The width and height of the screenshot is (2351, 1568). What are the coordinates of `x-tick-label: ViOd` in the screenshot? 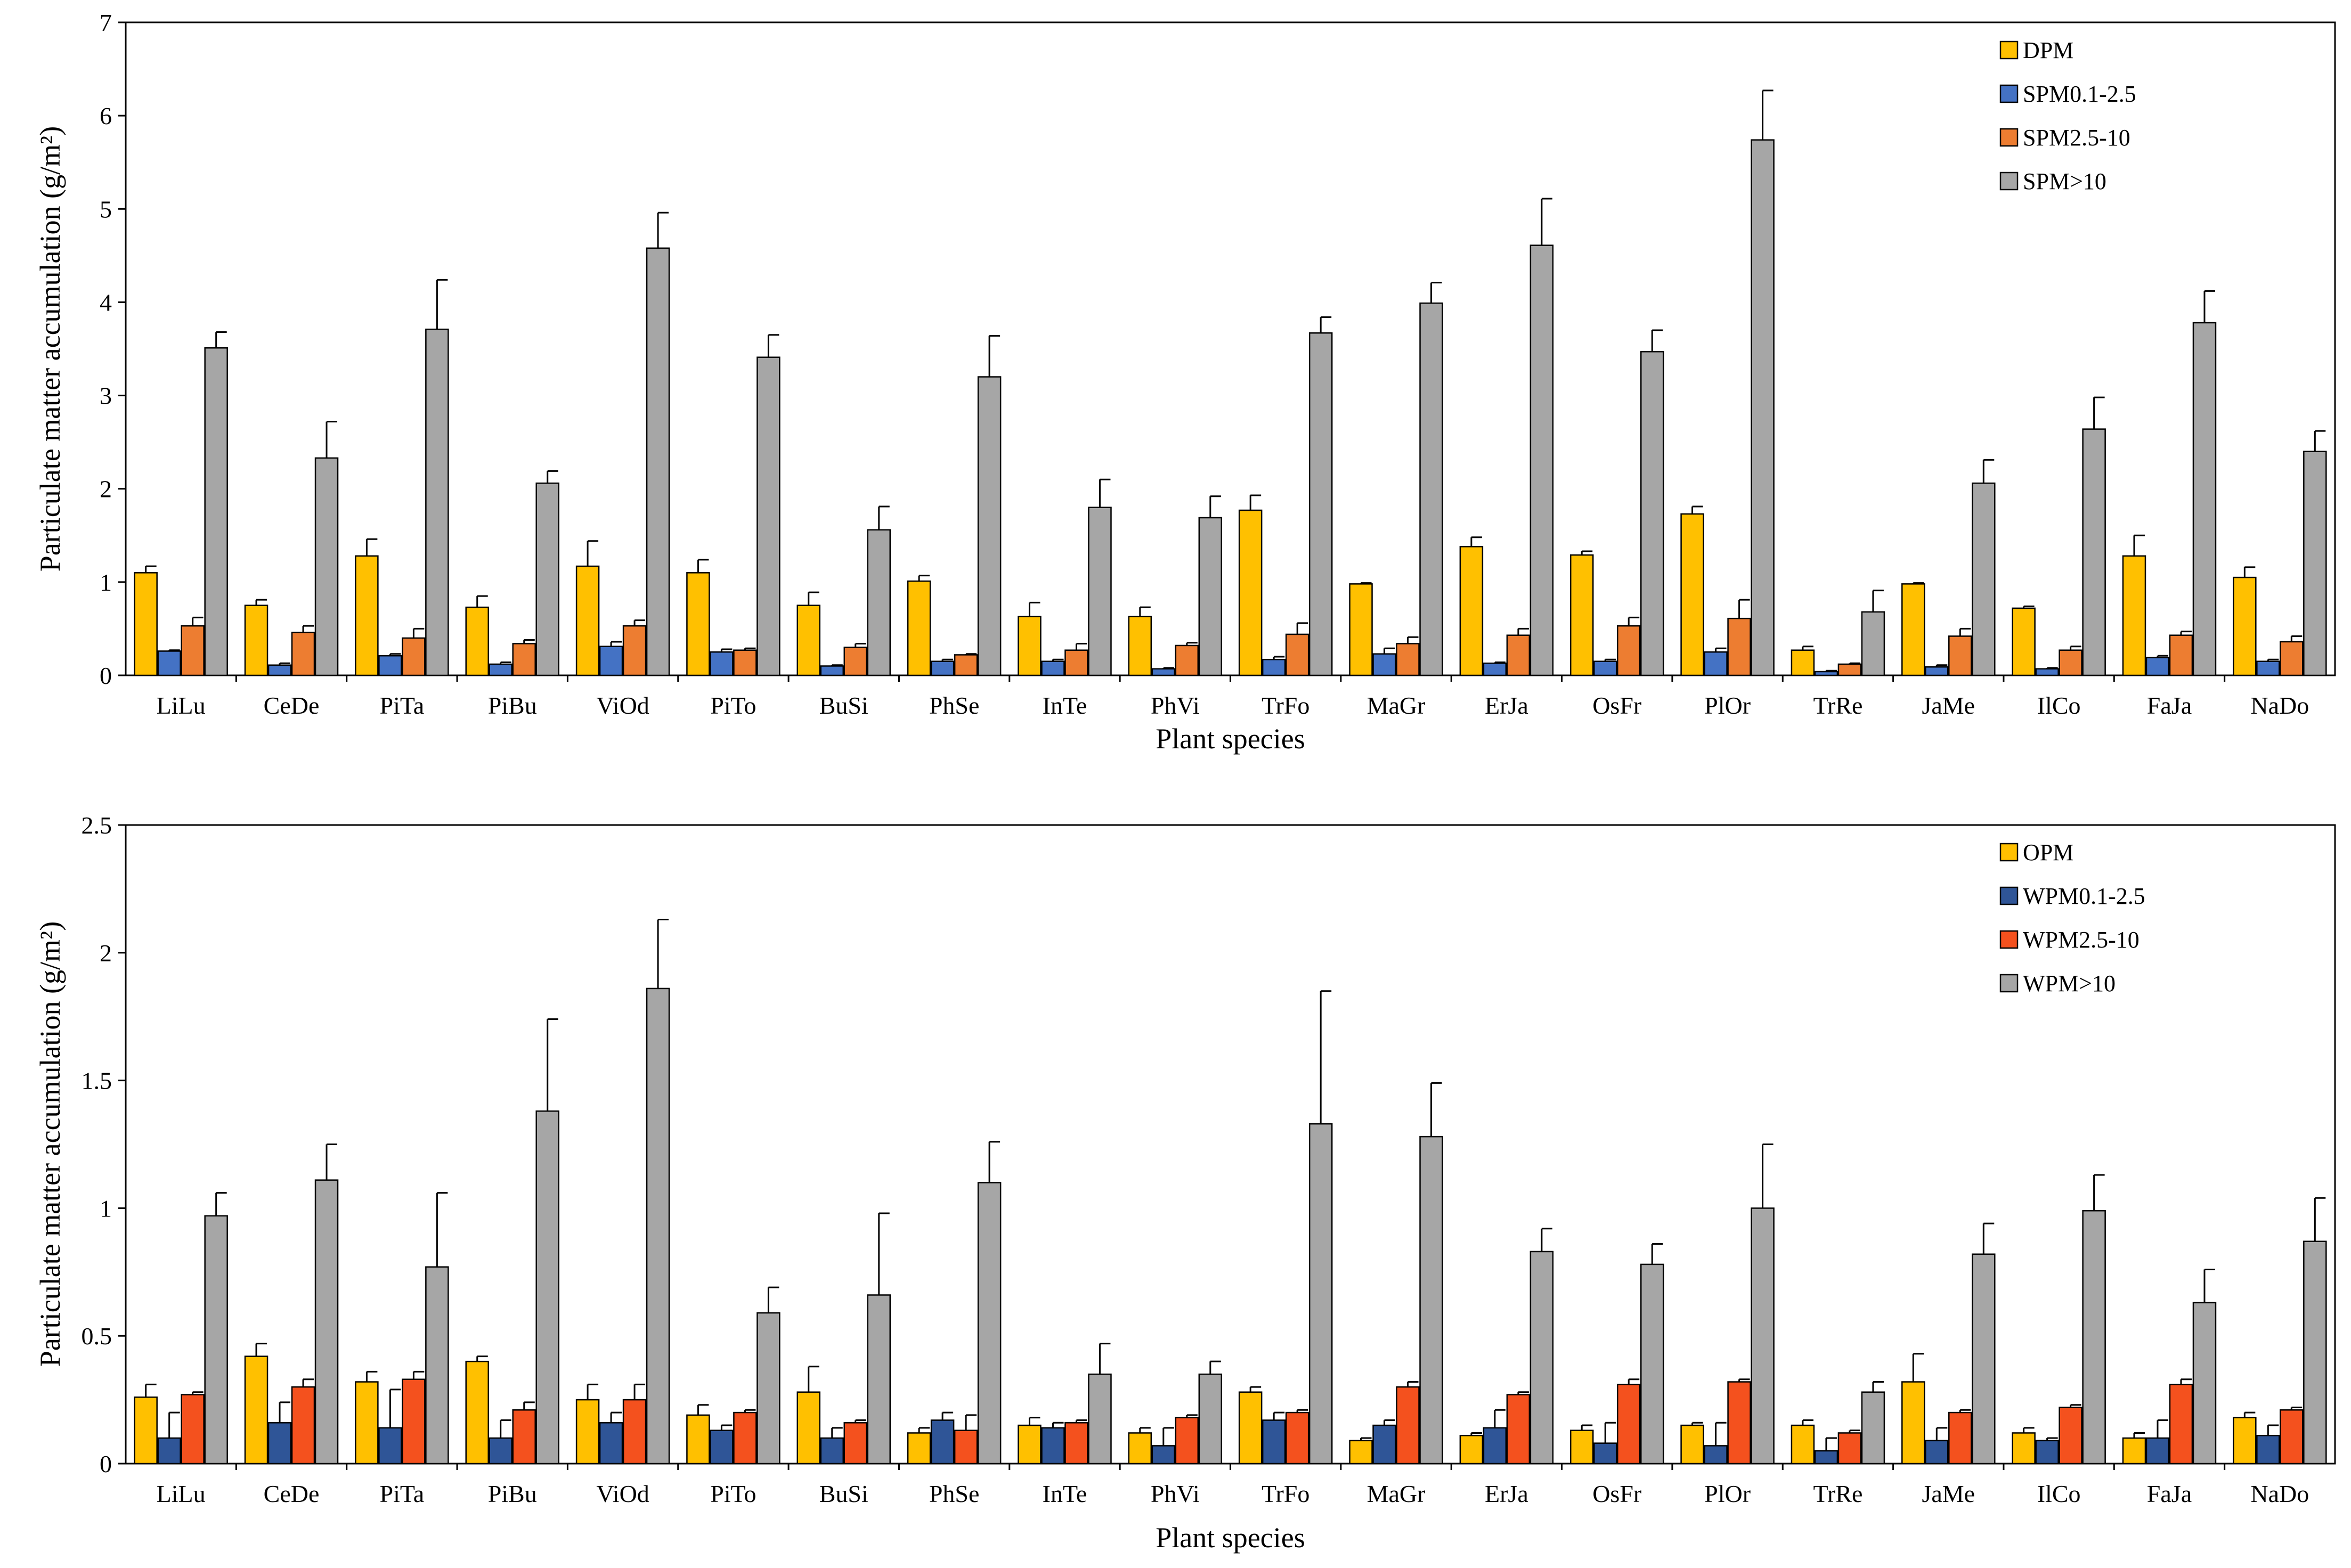 It's located at (622, 1493).